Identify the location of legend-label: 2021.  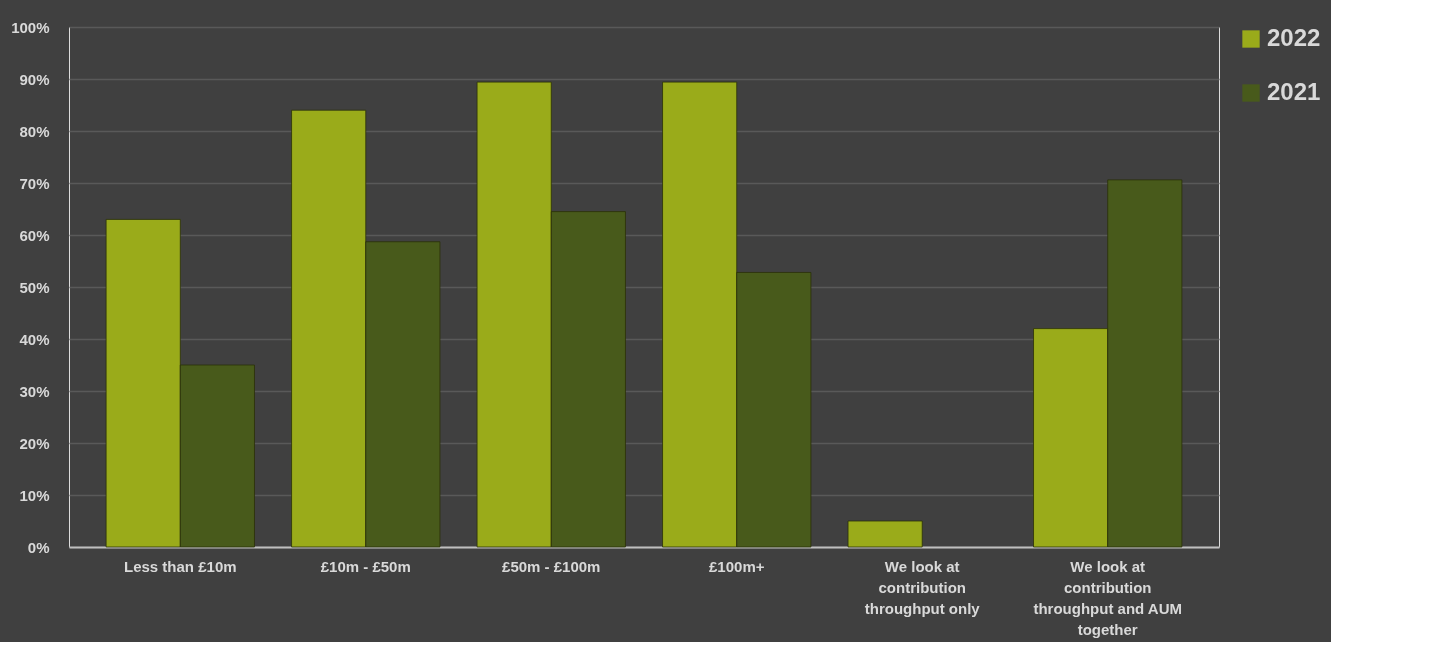
(1294, 91).